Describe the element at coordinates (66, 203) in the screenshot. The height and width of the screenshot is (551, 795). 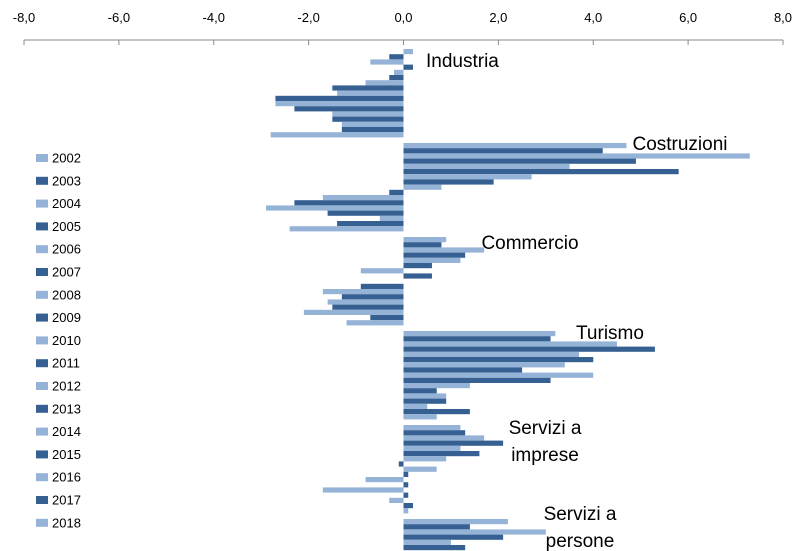
I see `legend-label: 2004` at that location.